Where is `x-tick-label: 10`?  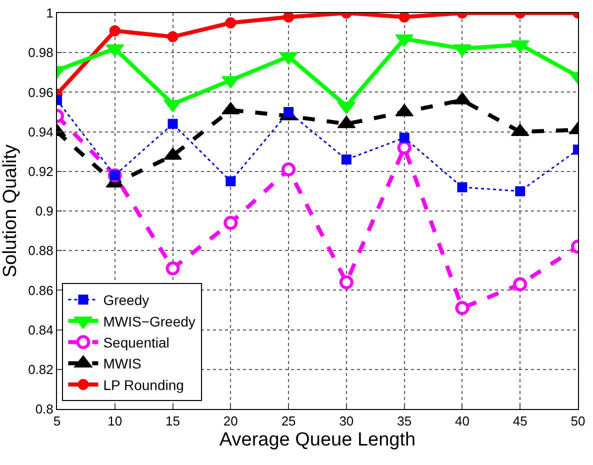 x-tick-label: 10 is located at coordinates (115, 421).